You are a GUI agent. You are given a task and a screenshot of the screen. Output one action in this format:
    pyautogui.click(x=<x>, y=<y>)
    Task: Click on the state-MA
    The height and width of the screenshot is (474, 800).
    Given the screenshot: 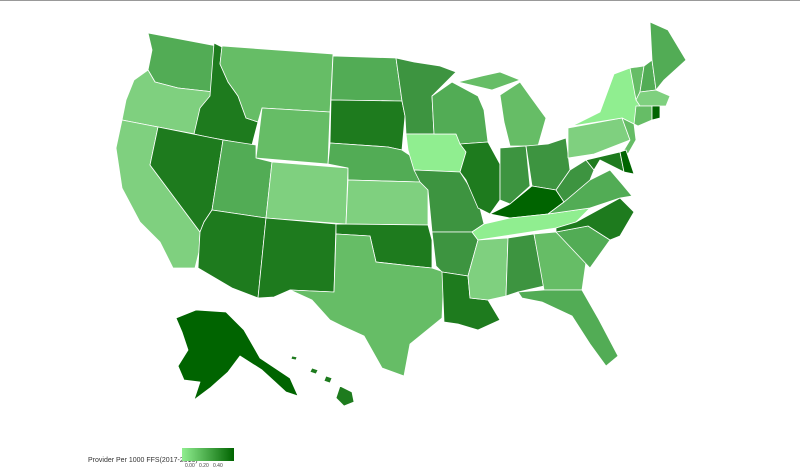 What is the action you would take?
    pyautogui.click(x=653, y=98)
    